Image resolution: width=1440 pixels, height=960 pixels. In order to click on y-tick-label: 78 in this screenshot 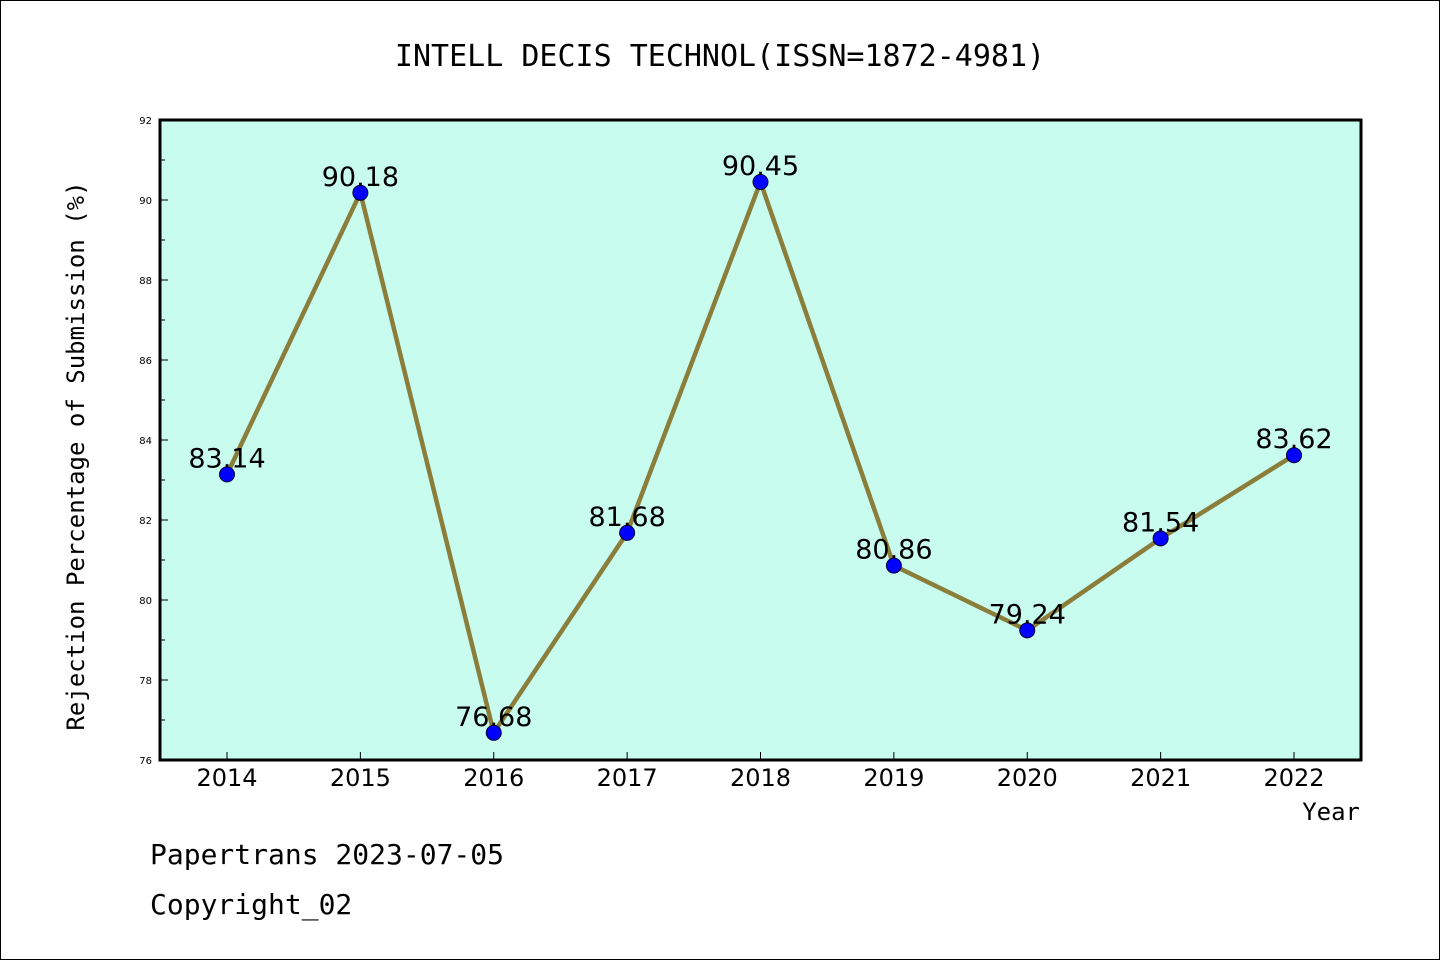, I will do `click(145, 681)`.